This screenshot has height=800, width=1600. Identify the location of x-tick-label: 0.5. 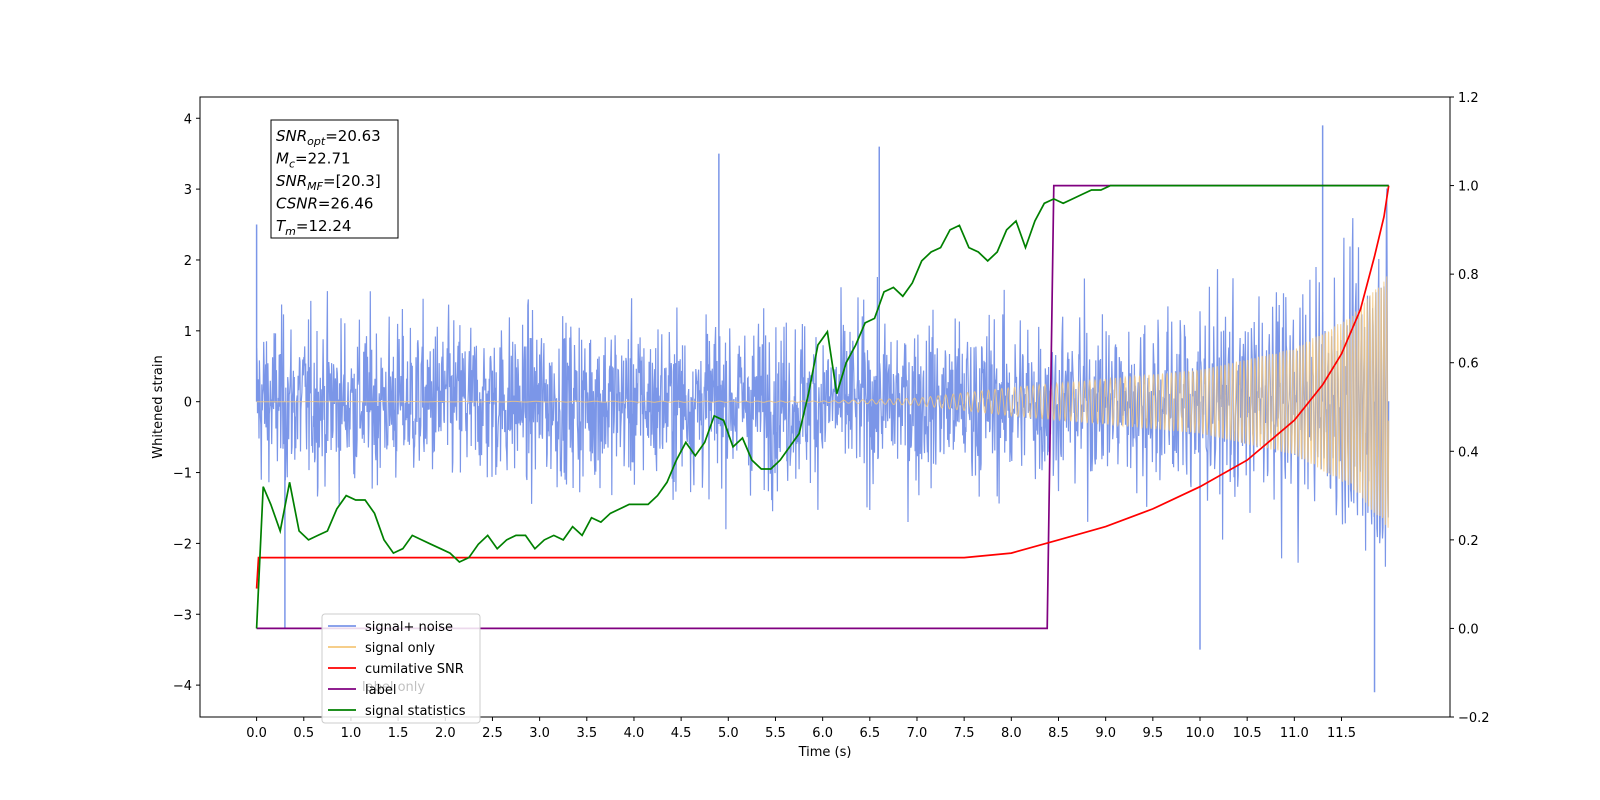
(303, 733).